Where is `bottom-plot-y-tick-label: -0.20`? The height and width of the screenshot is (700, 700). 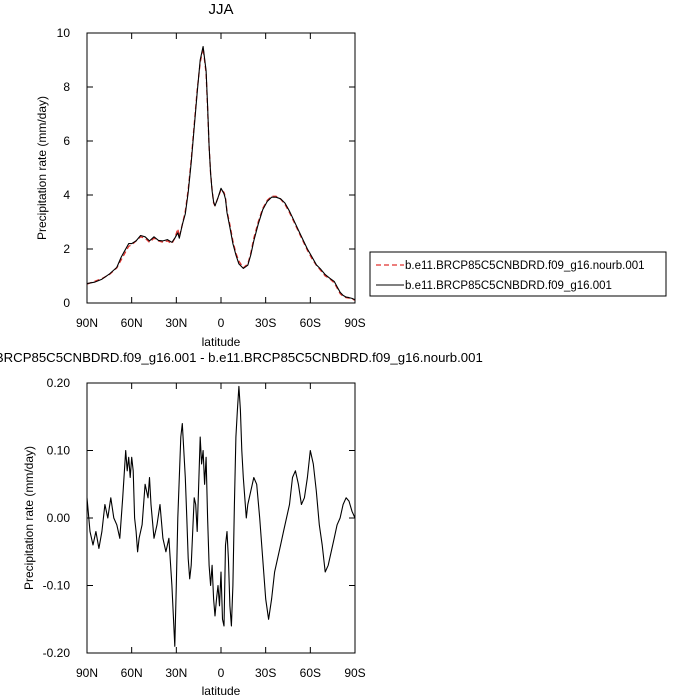 bottom-plot-y-tick-label: -0.20 is located at coordinates (57, 653).